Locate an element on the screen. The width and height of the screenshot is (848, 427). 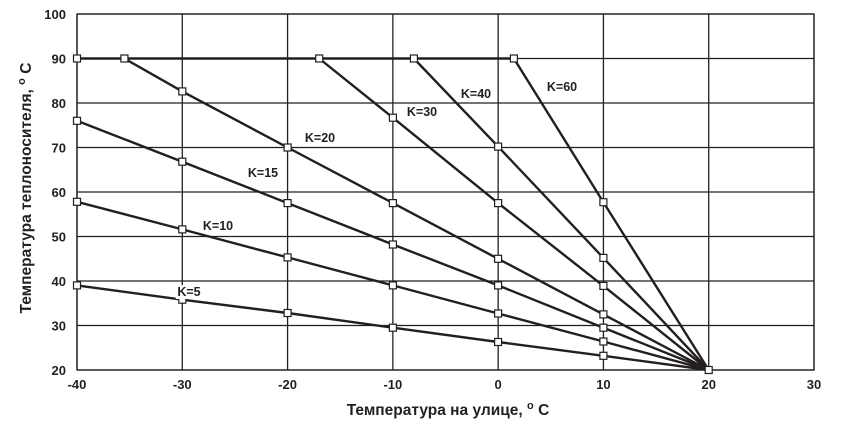
y-axis-unit: С is located at coordinates (26, 68).